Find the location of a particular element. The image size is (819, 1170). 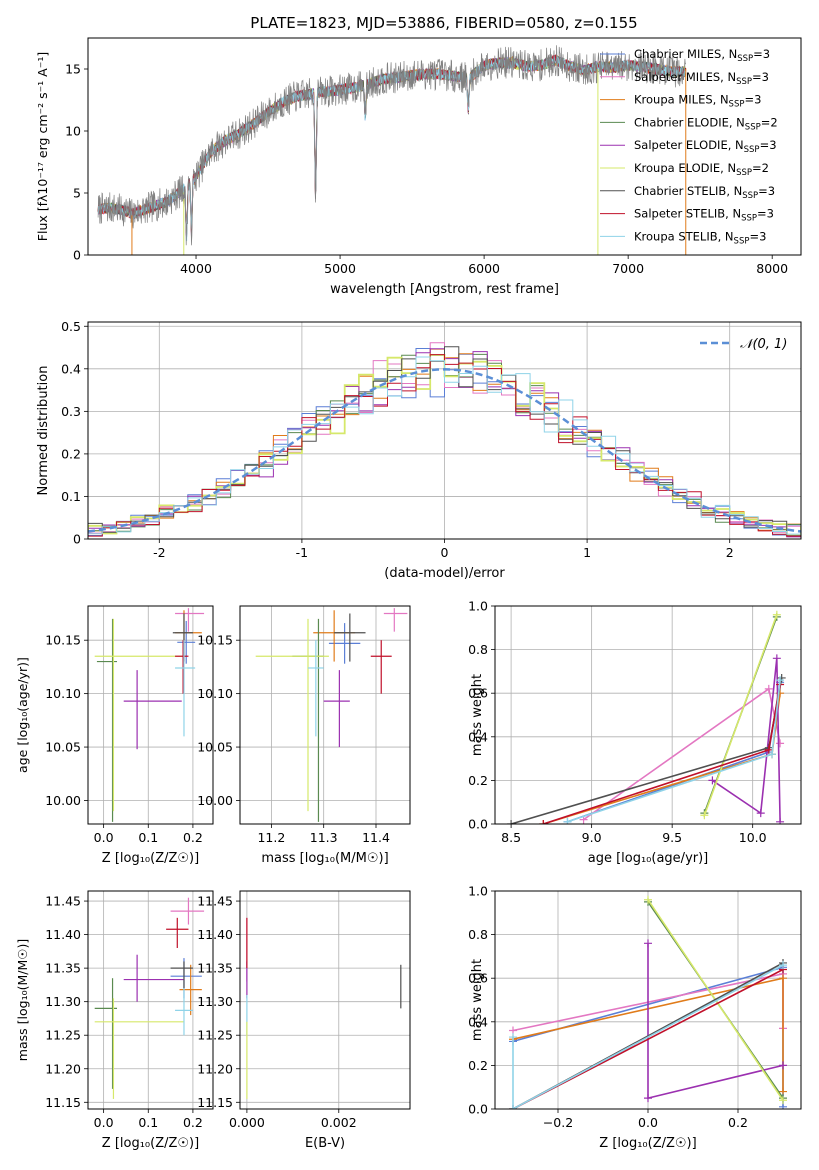

y-tick-label: 10 is located at coordinates (73, 131).